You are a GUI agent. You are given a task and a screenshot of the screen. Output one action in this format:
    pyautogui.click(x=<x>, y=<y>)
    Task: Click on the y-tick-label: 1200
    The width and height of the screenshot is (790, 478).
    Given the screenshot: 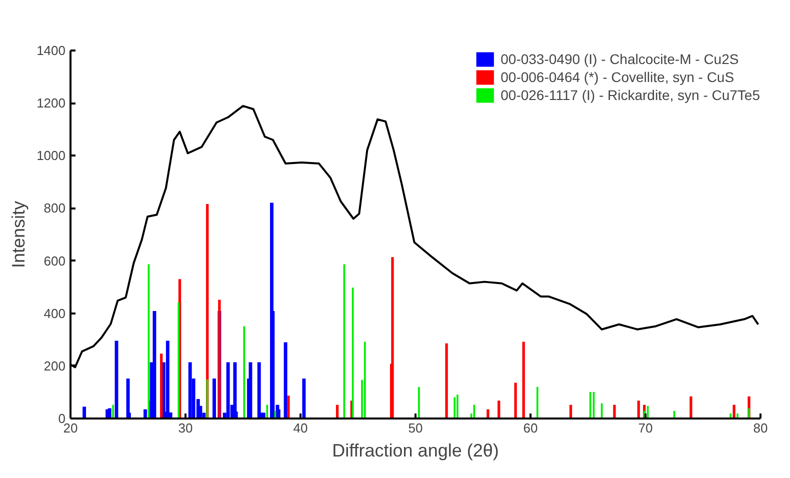 What is the action you would take?
    pyautogui.click(x=51, y=103)
    